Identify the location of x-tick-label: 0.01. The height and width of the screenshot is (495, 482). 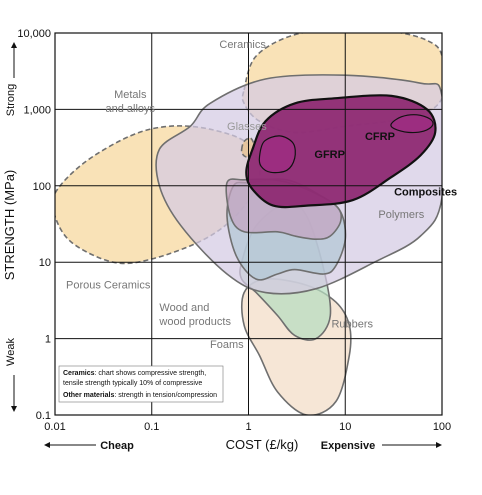
(54, 427).